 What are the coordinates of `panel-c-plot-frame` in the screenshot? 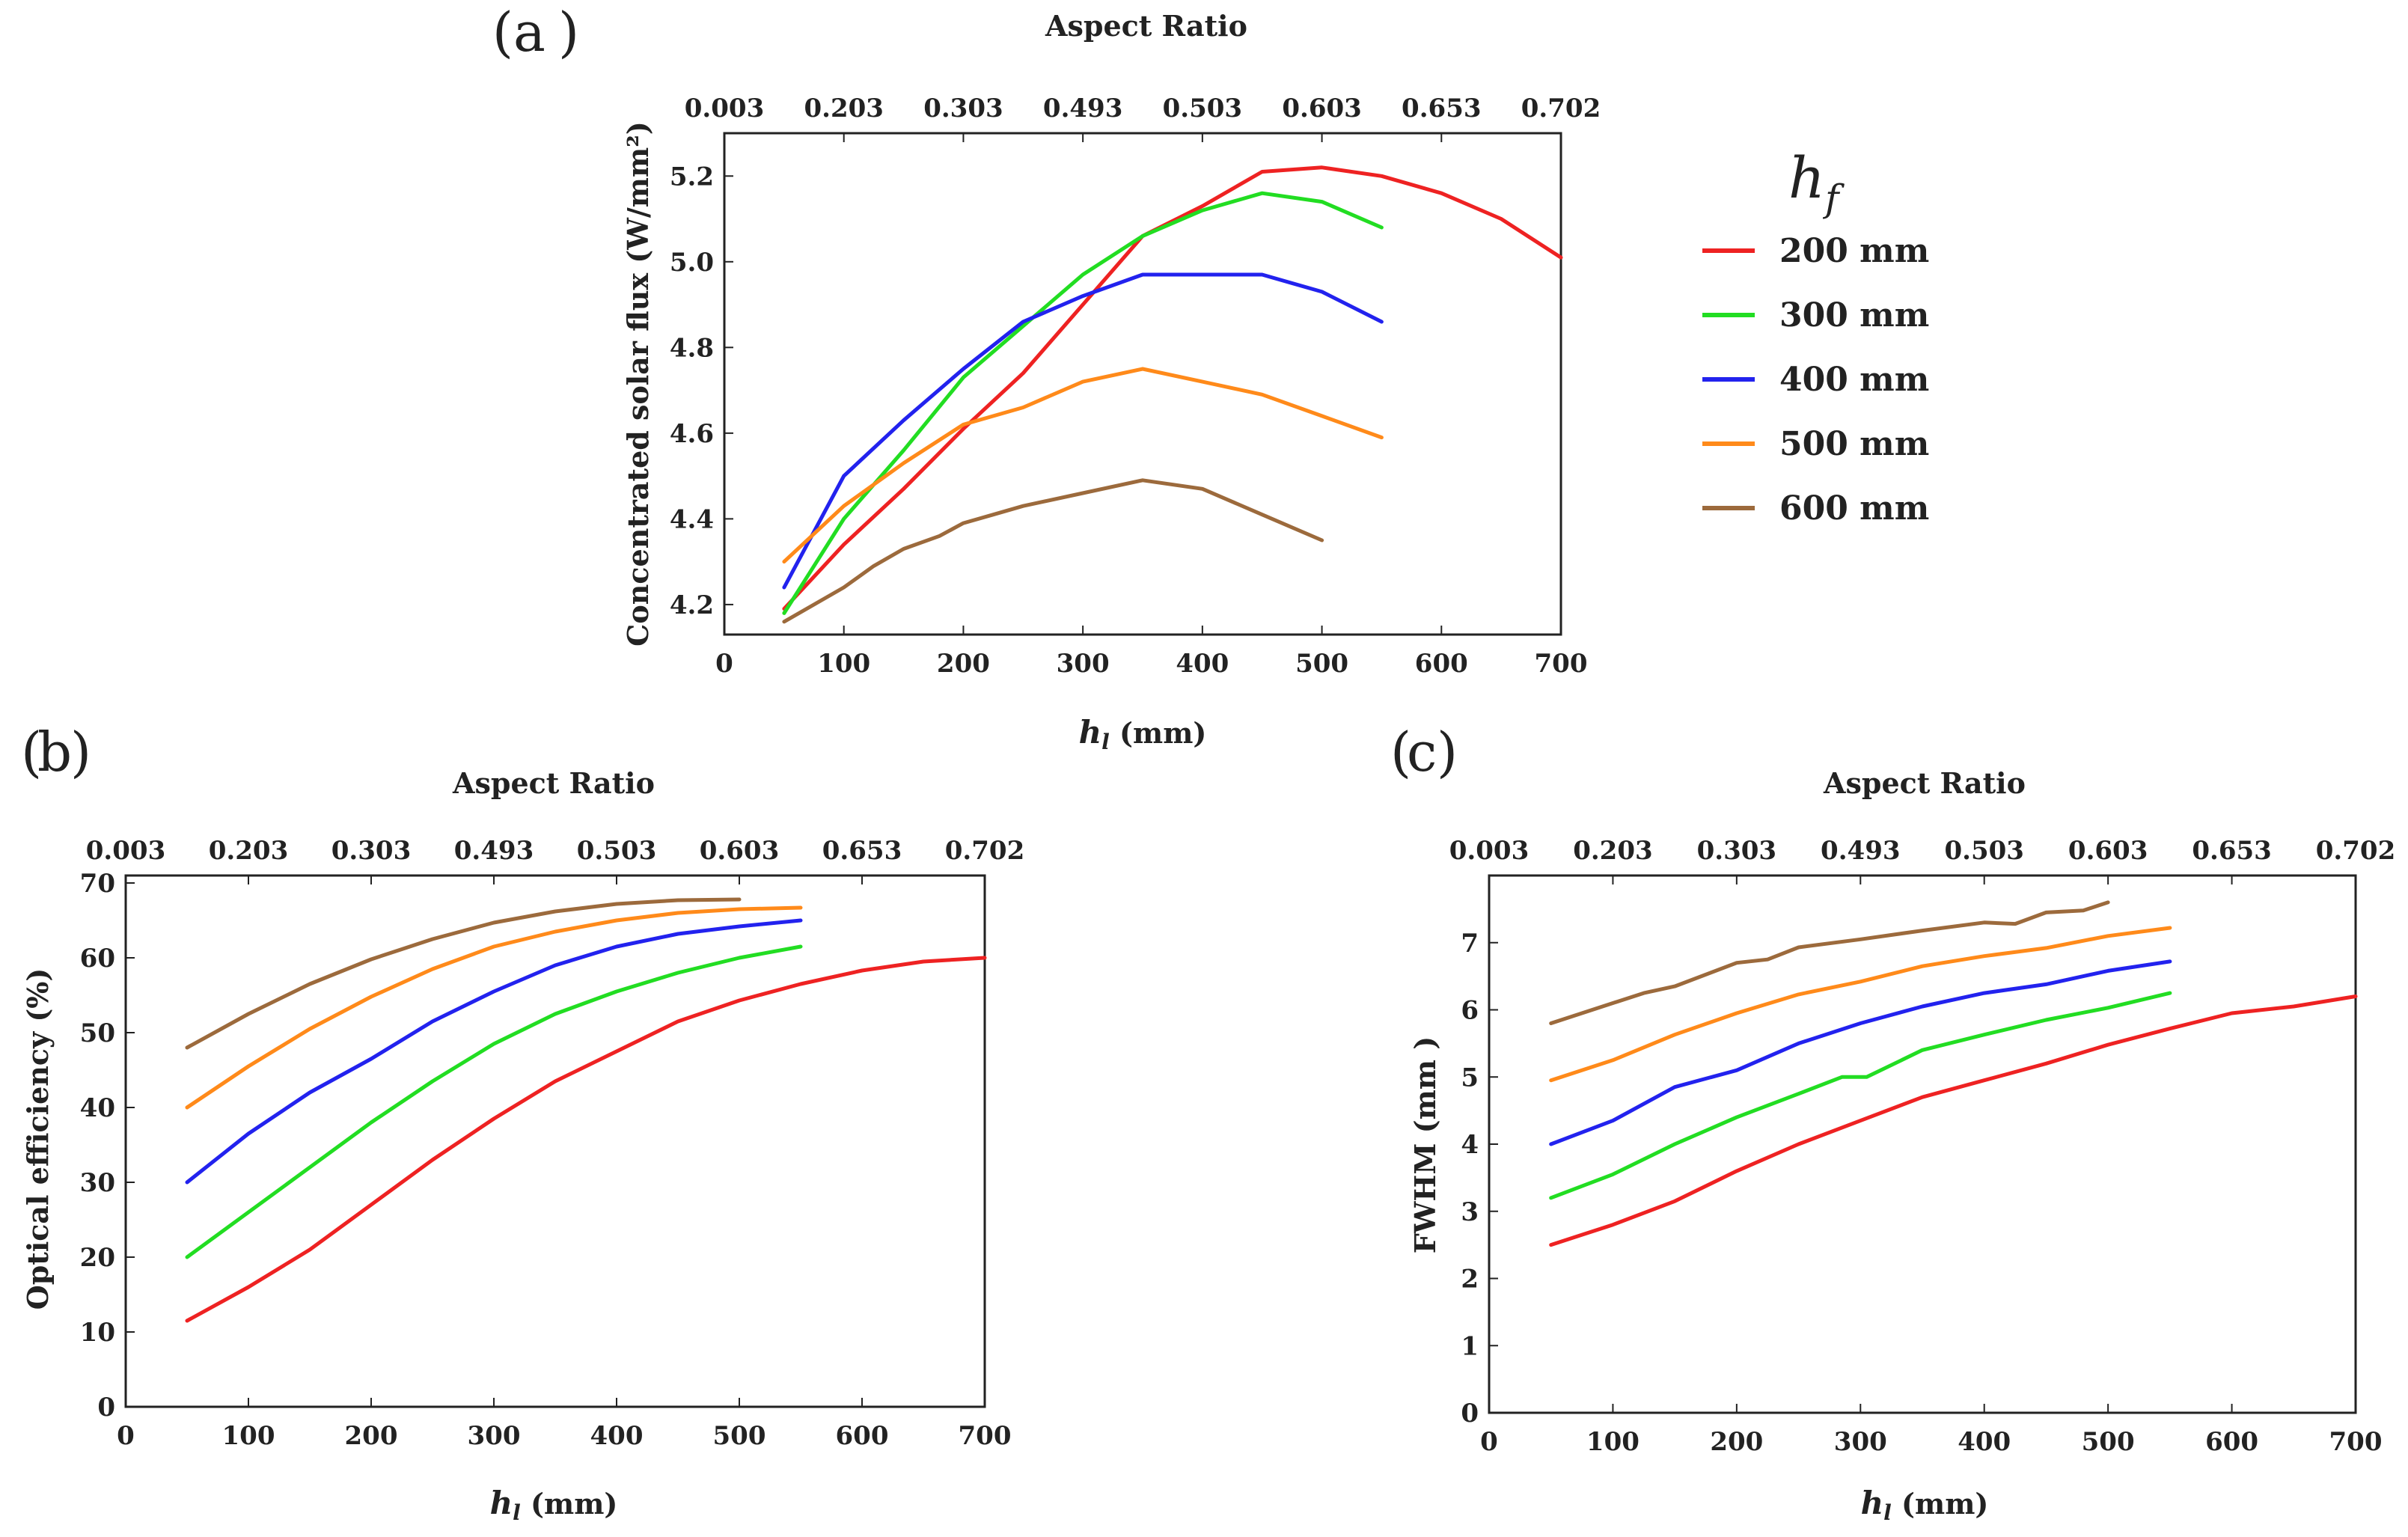 It's located at (1922, 1144).